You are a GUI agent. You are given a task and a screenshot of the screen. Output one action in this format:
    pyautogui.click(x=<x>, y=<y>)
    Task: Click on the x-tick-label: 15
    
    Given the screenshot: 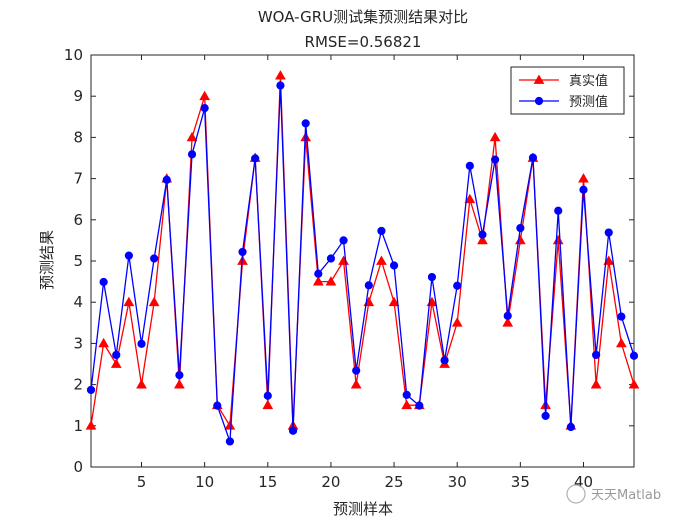 What is the action you would take?
    pyautogui.click(x=267, y=482)
    